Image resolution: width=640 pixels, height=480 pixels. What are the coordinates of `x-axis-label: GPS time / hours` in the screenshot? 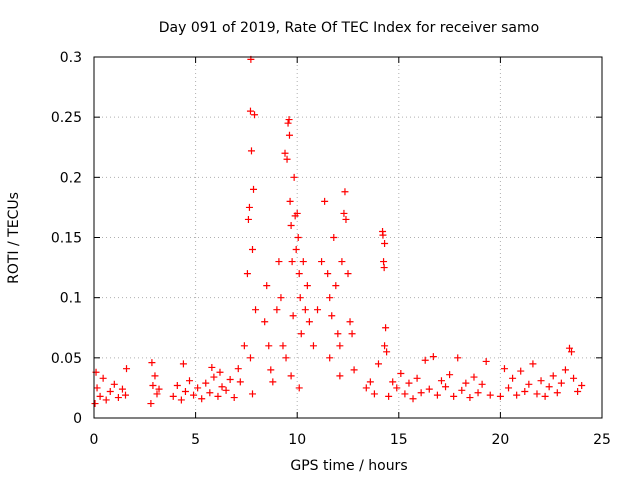 It's located at (348, 466).